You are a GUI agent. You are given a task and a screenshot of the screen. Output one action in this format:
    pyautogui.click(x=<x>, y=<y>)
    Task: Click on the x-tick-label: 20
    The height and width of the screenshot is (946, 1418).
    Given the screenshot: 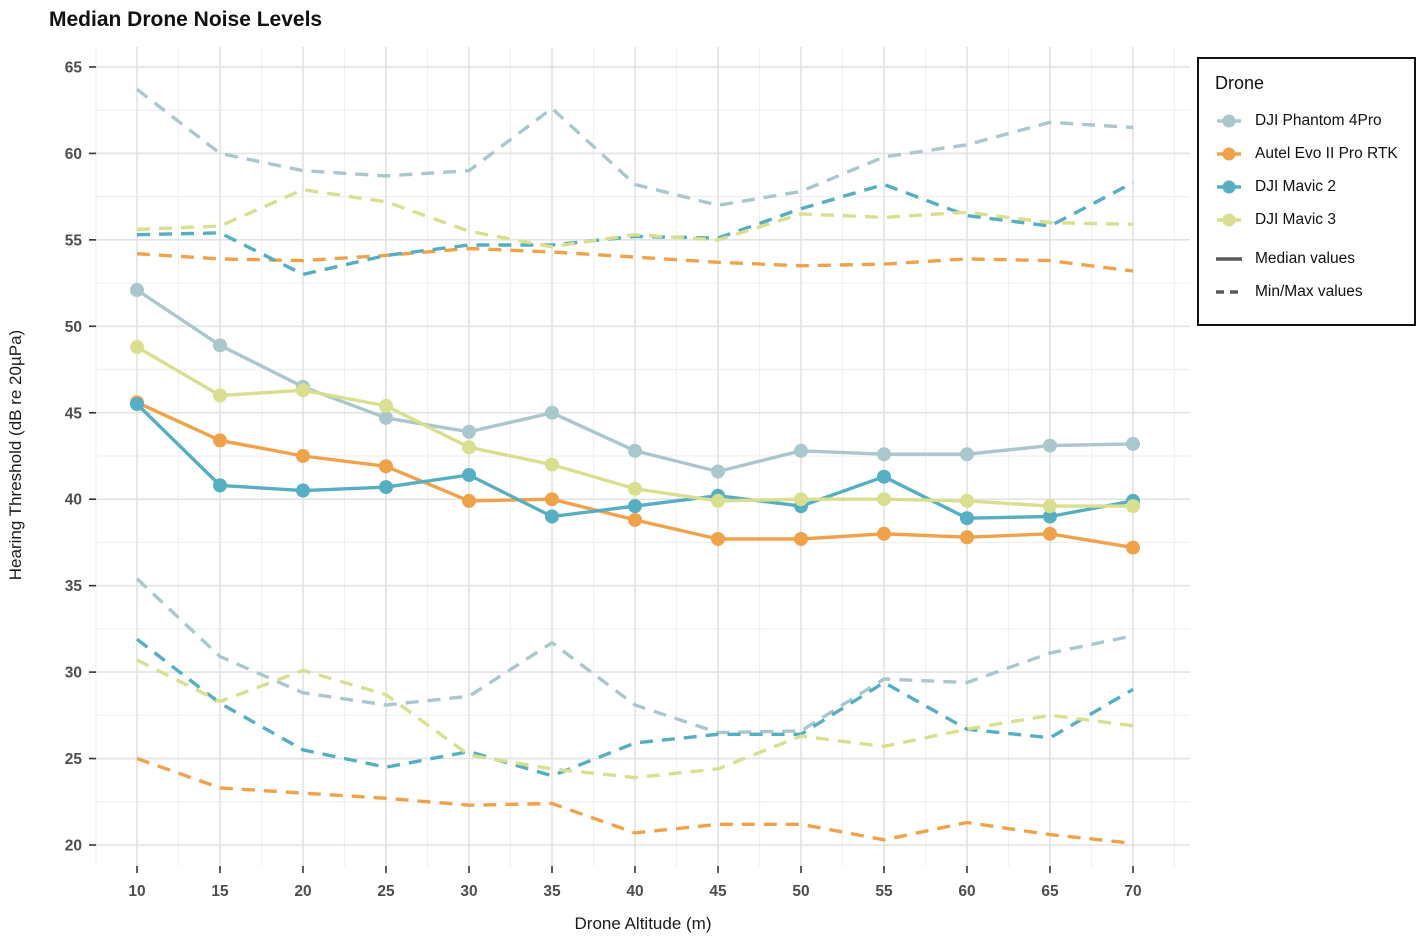 What is the action you would take?
    pyautogui.click(x=302, y=891)
    